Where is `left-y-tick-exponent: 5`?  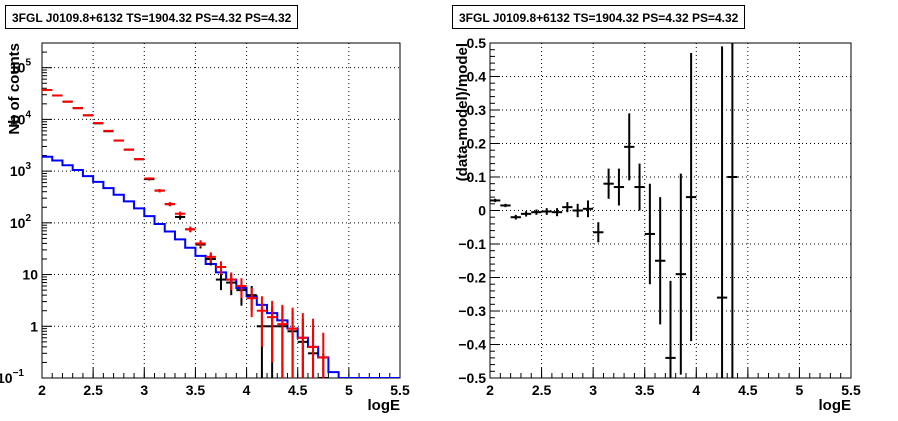 left-y-tick-exponent: 5 is located at coordinates (28, 63).